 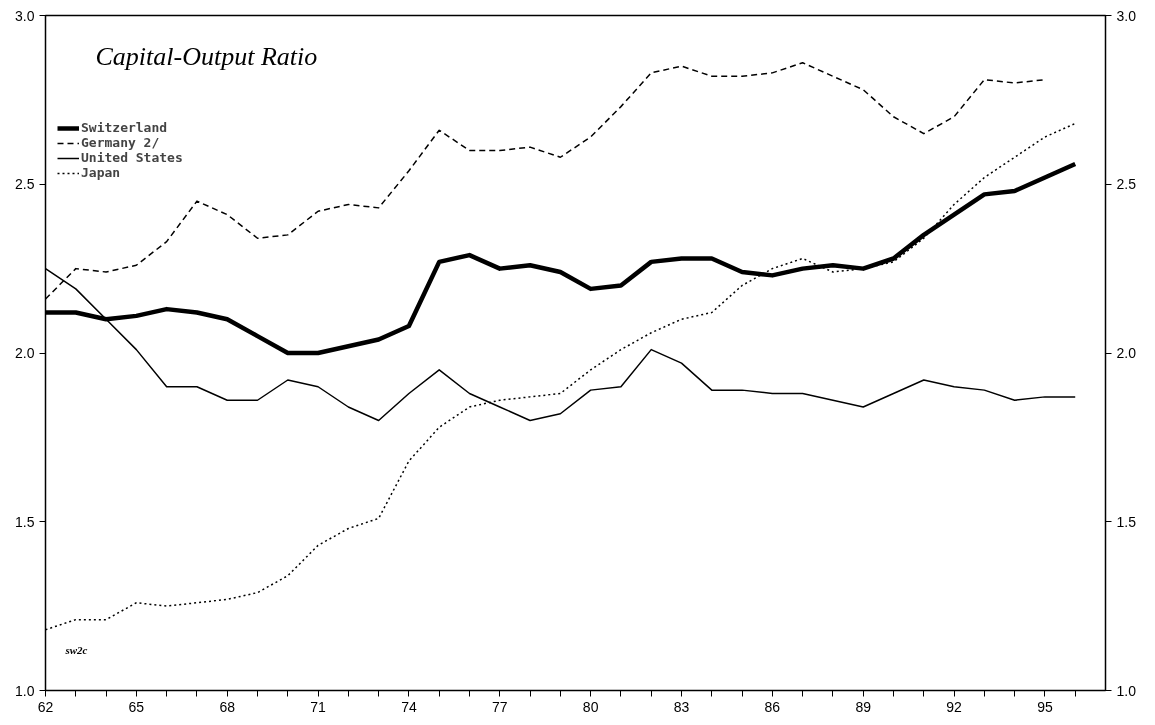 What do you see at coordinates (954, 706) in the screenshot?
I see `x-tick-label: 92` at bounding box center [954, 706].